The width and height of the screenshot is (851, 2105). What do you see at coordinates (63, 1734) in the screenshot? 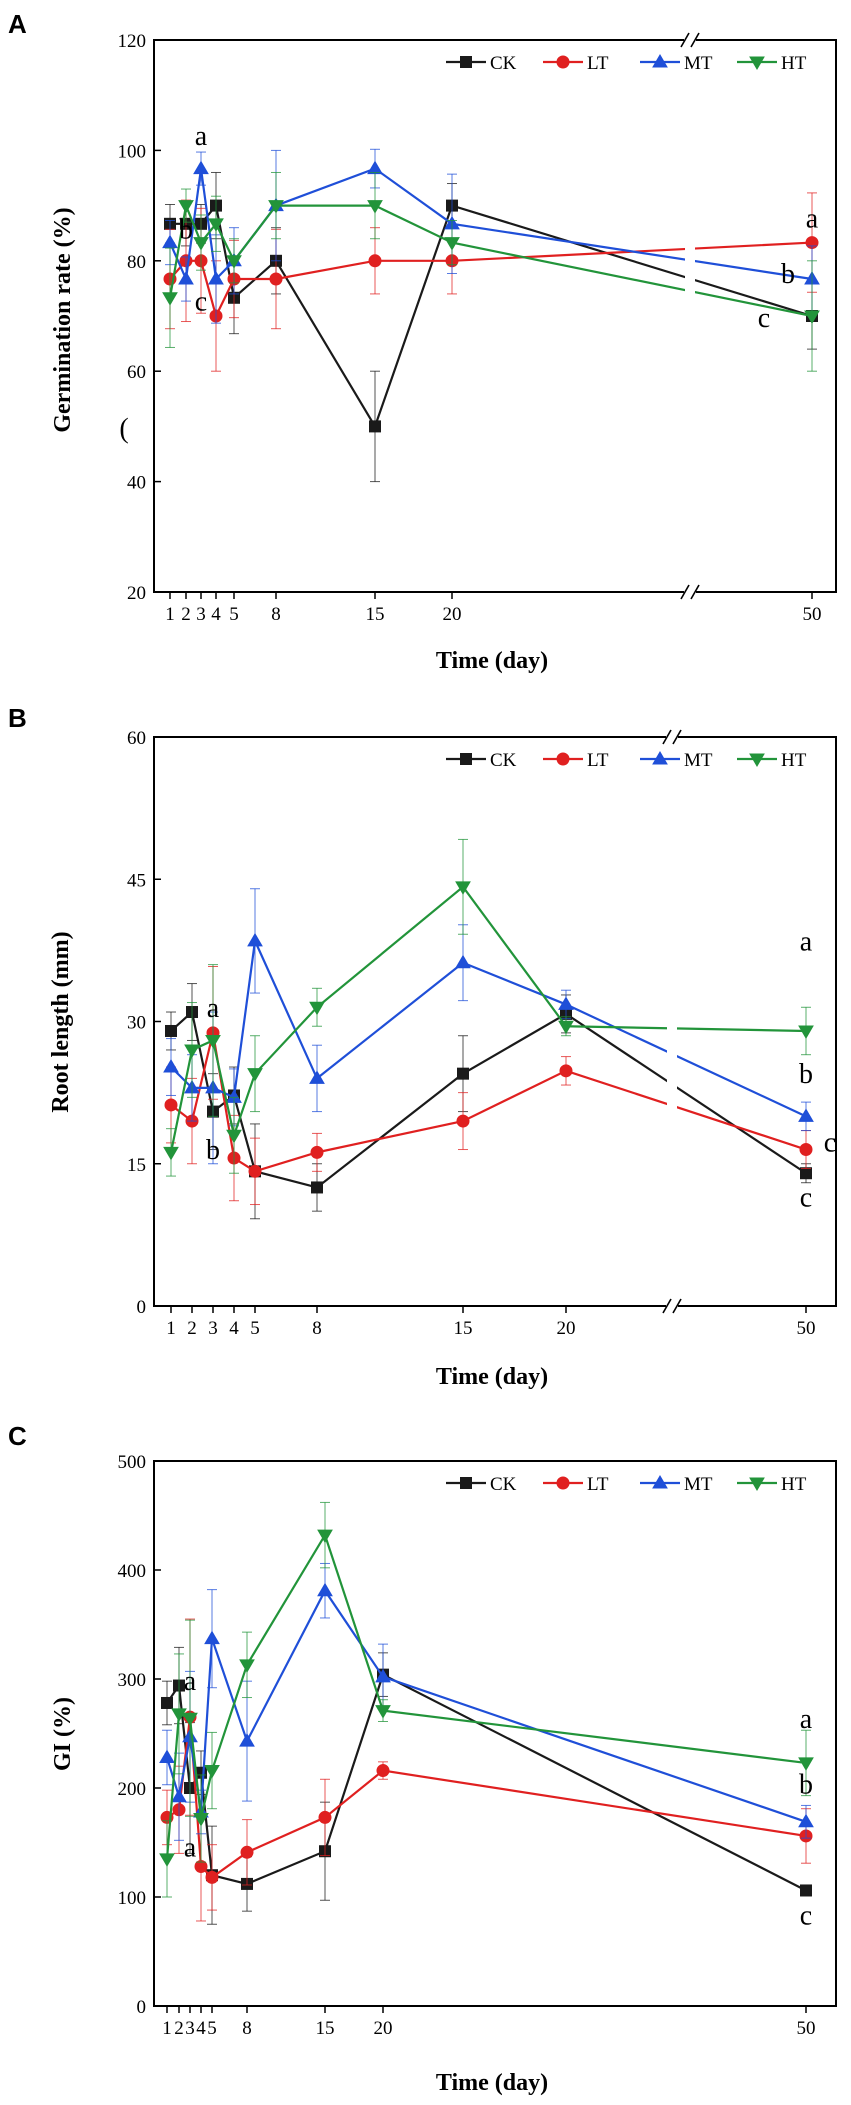
I see `panel-c-y-axis-title: GI (%)` at bounding box center [63, 1734].